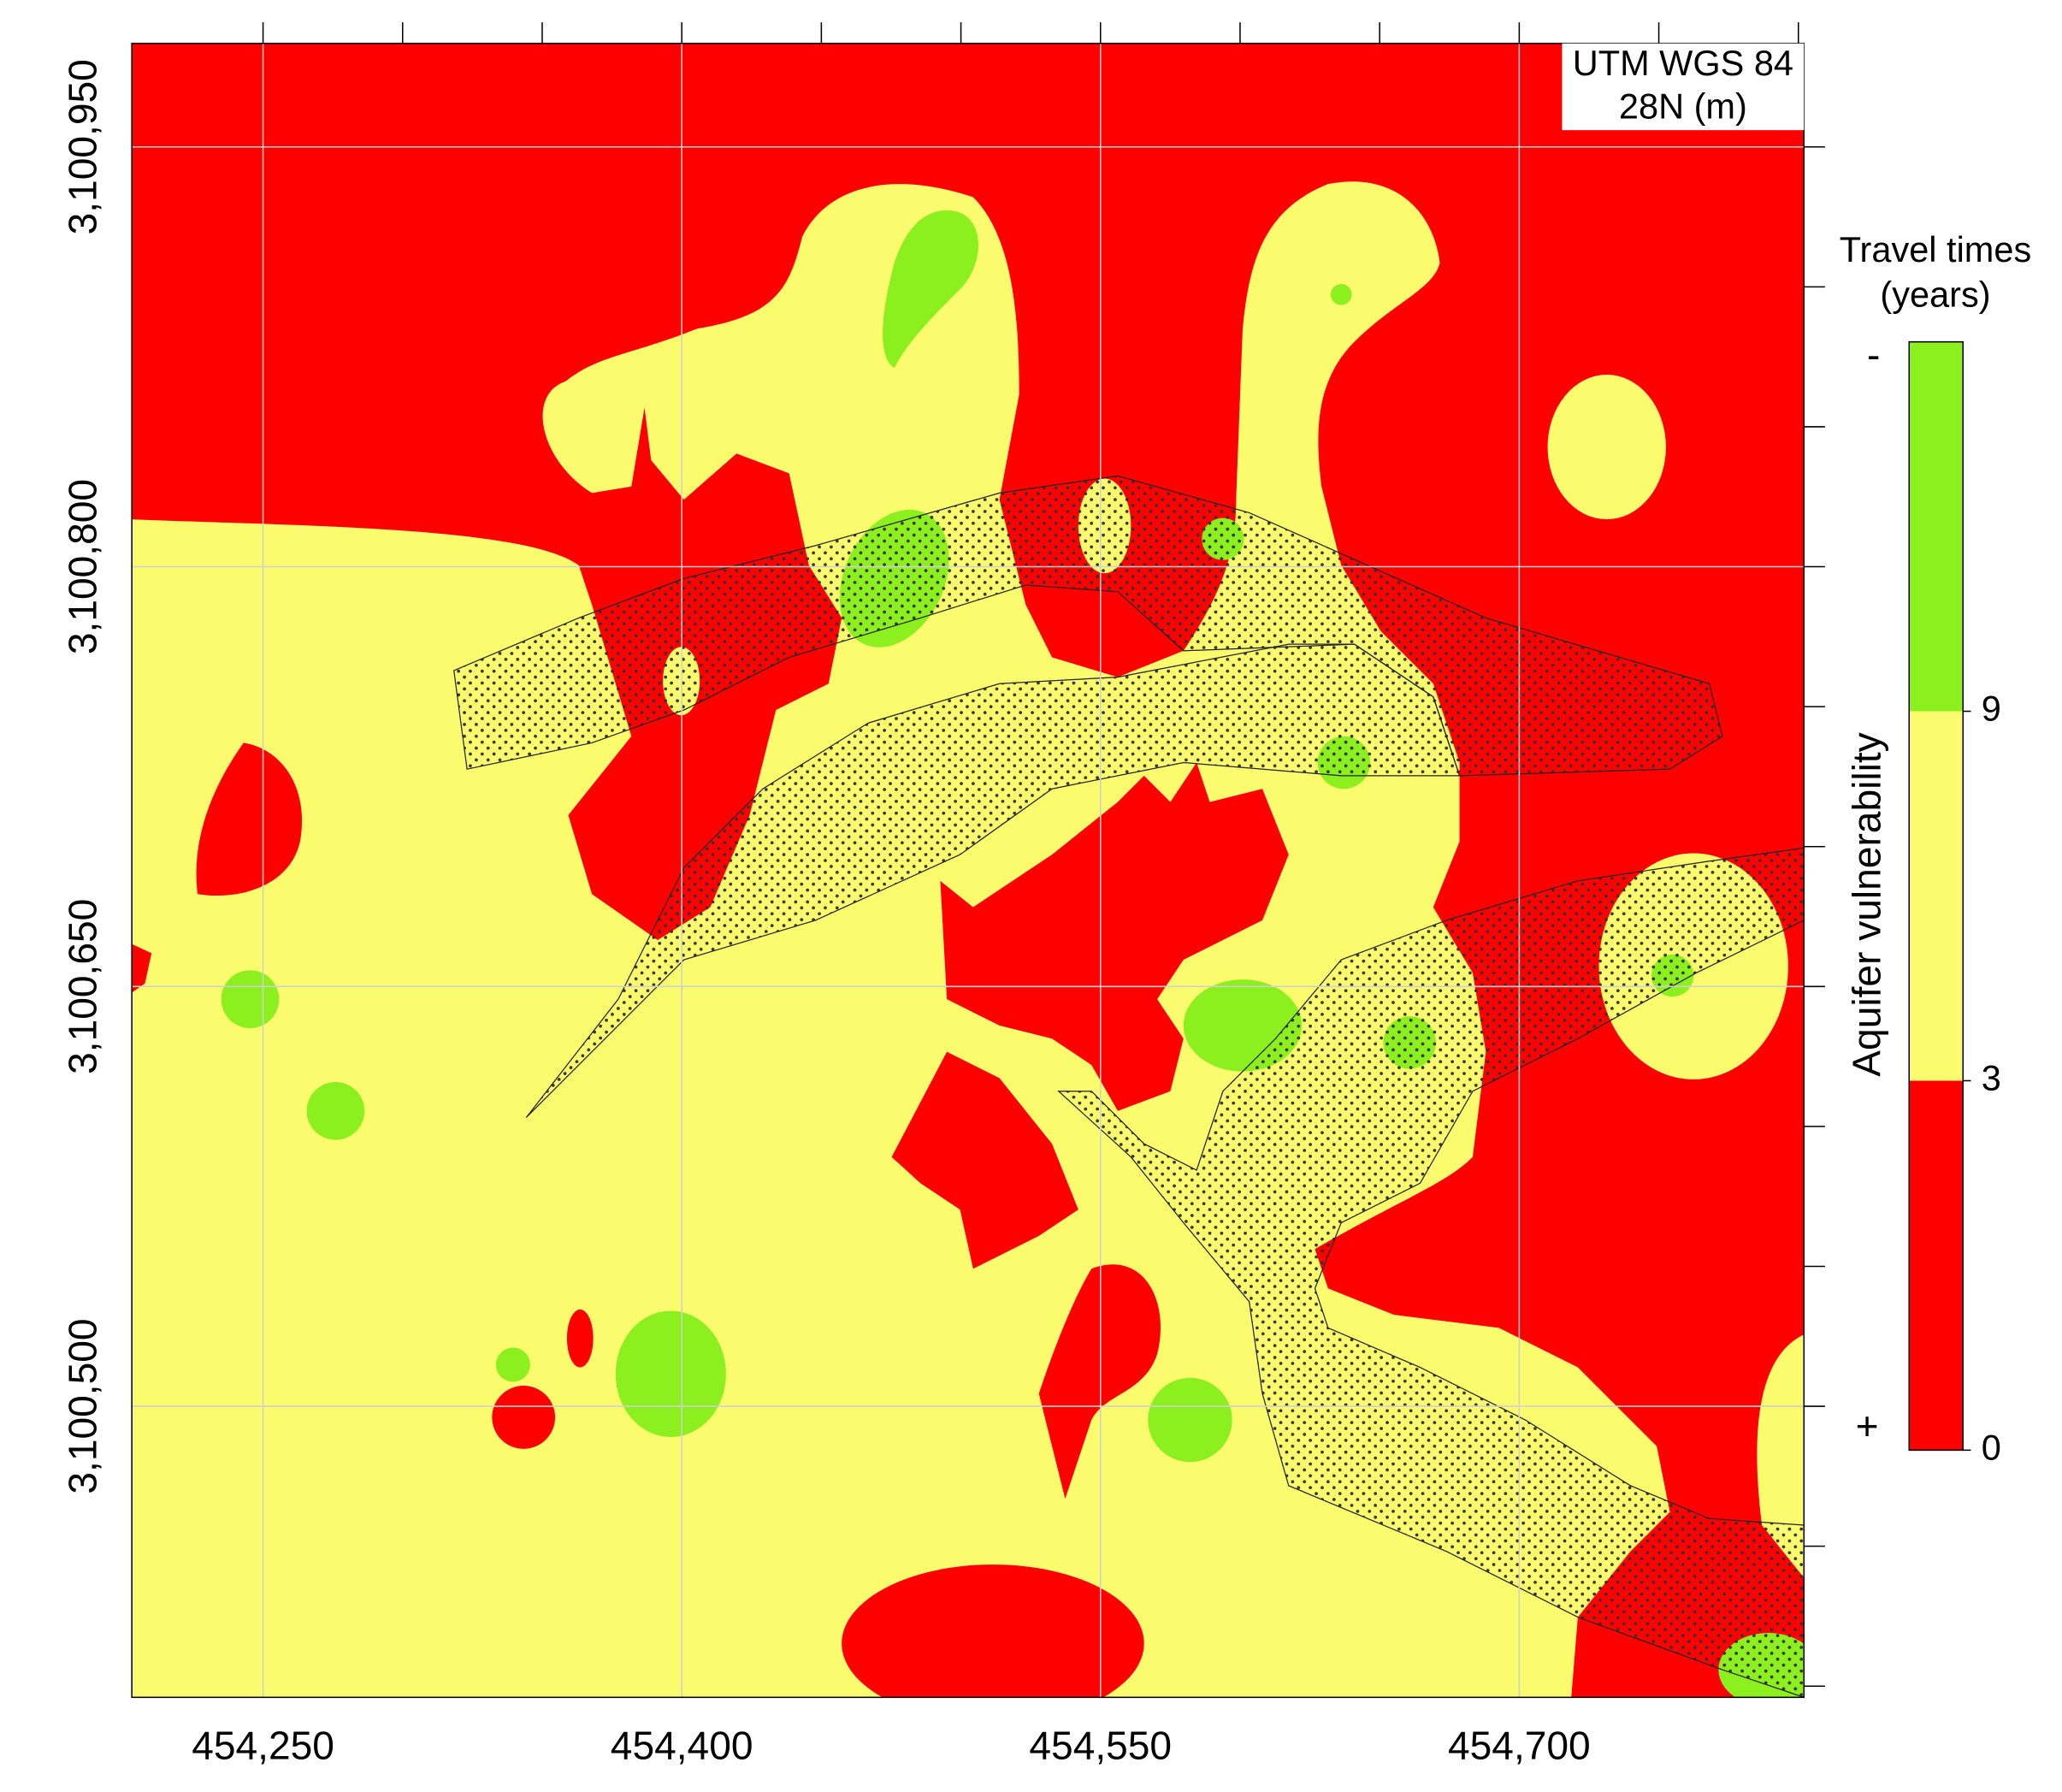 This screenshot has height=1792, width=2062. What do you see at coordinates (263, 1745) in the screenshot?
I see `x-tick-label: 454,250` at bounding box center [263, 1745].